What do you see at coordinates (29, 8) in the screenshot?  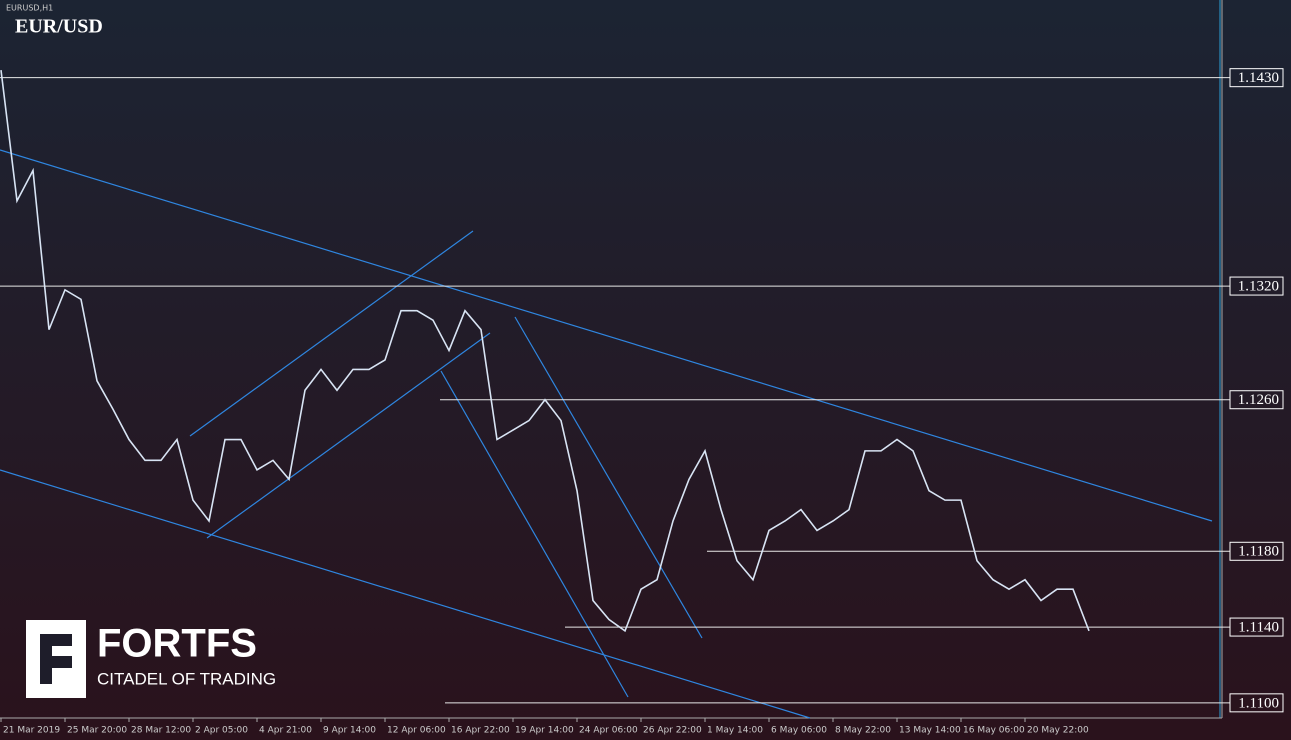 I see `chart-subtitle: EURUSD,H1` at bounding box center [29, 8].